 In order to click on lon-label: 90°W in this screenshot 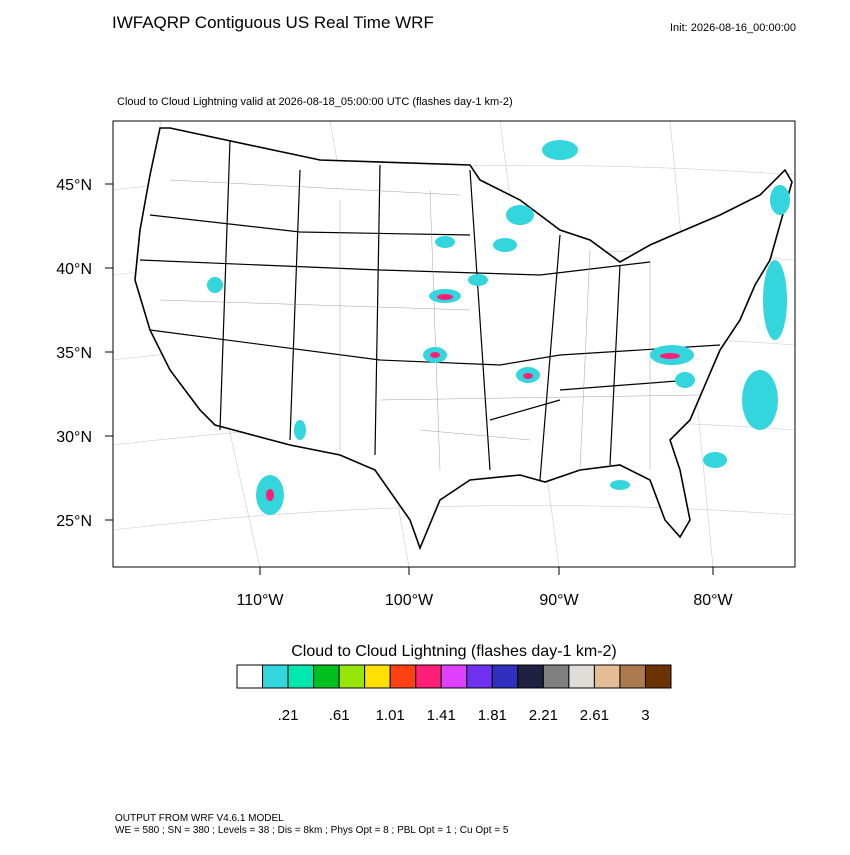, I will do `click(559, 600)`.